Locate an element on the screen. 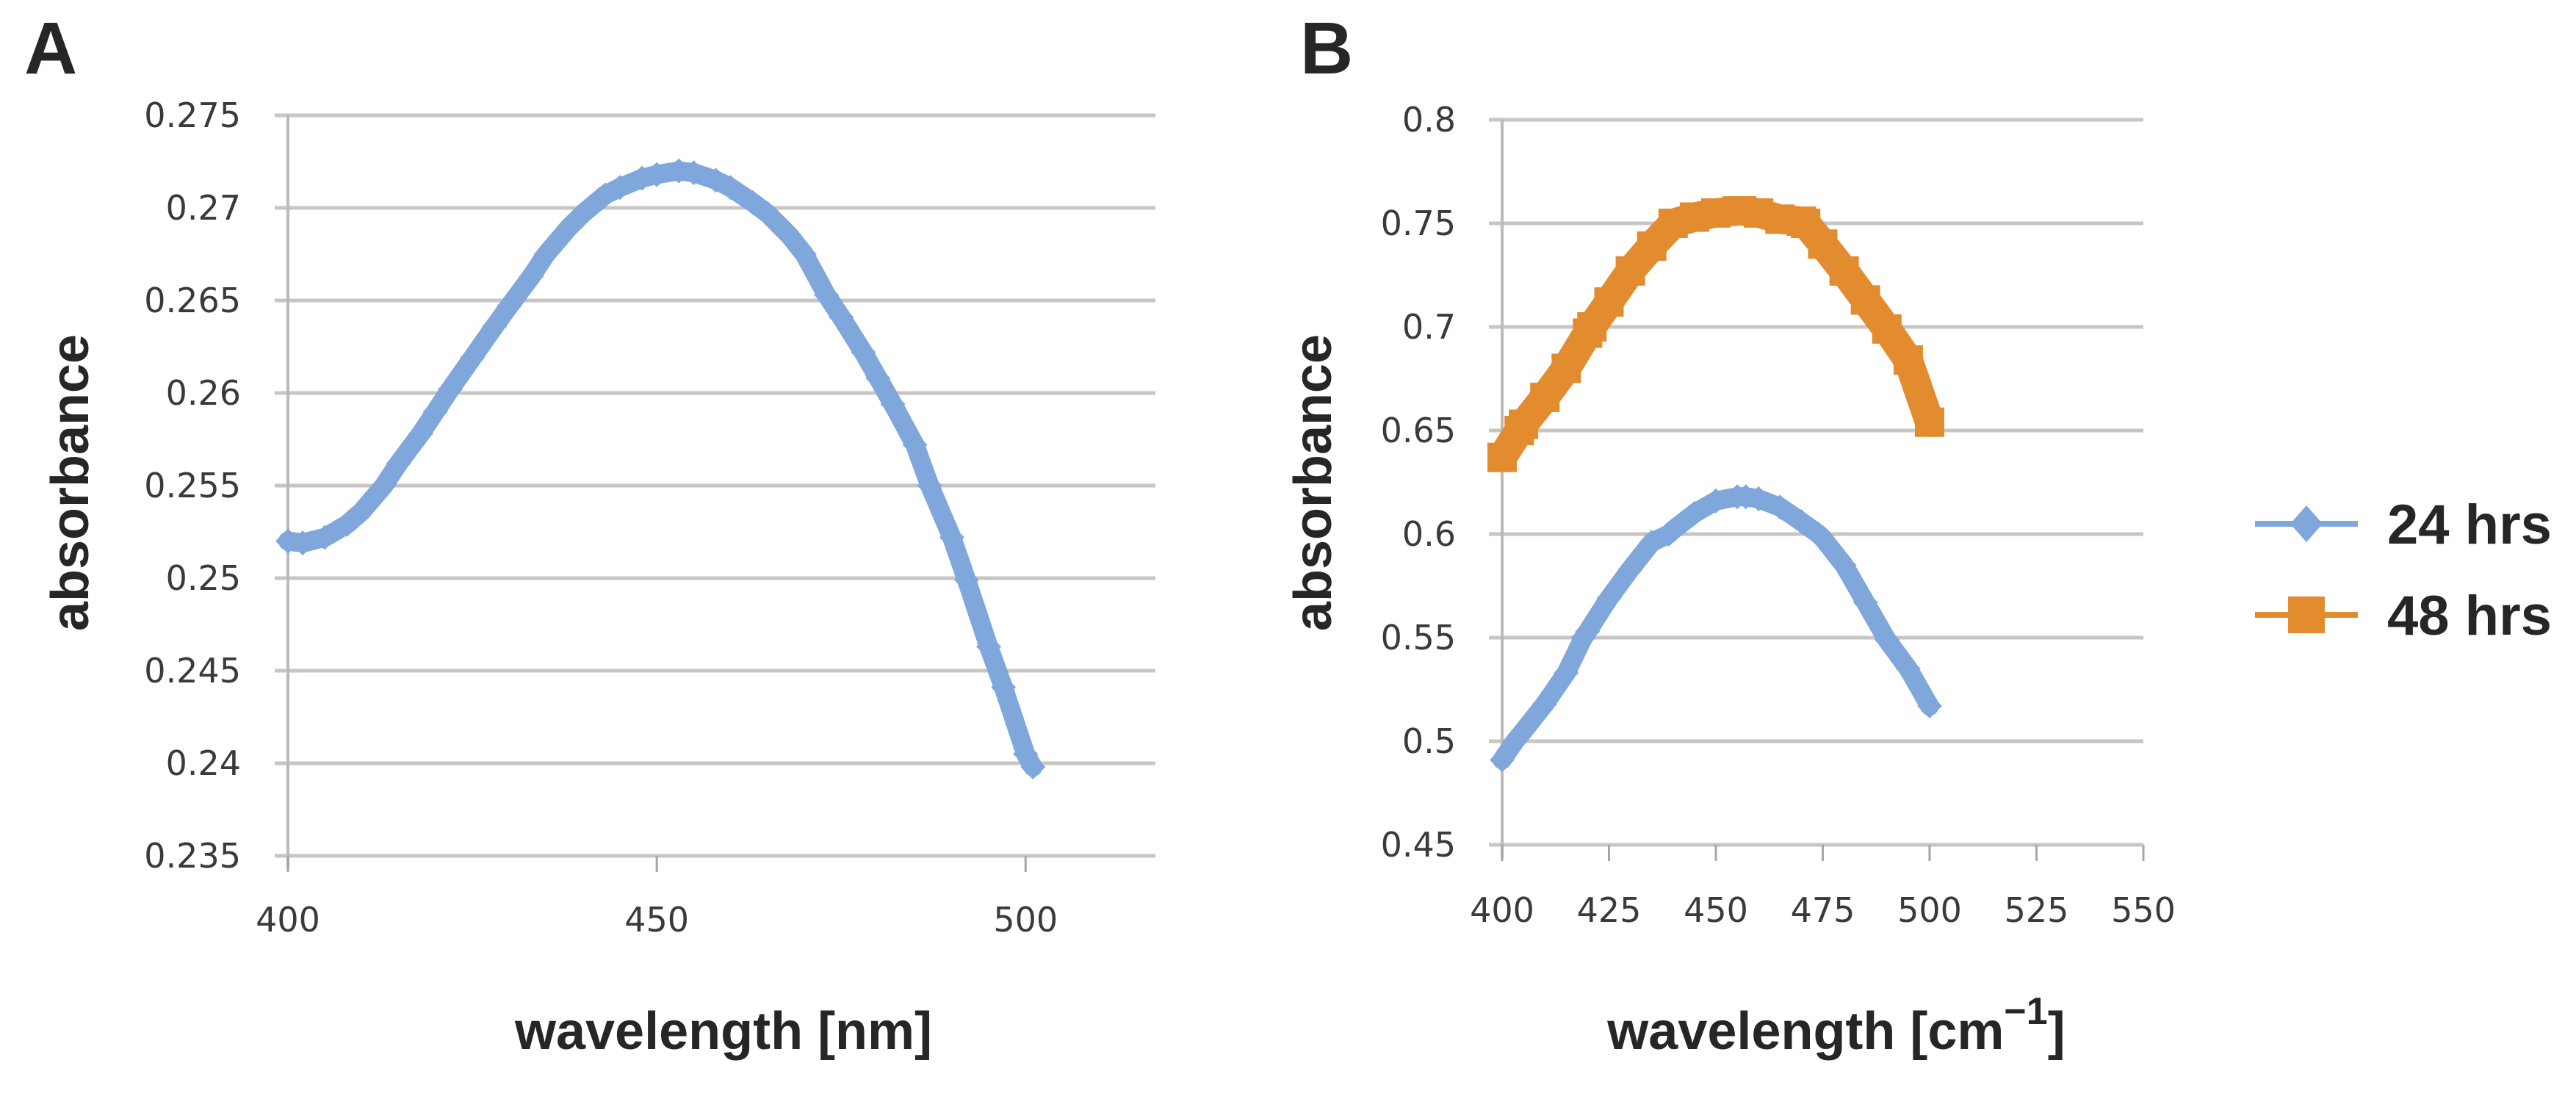 This screenshot has width=2576, height=1110. y-tick-label: 0.8 is located at coordinates (1429, 120).